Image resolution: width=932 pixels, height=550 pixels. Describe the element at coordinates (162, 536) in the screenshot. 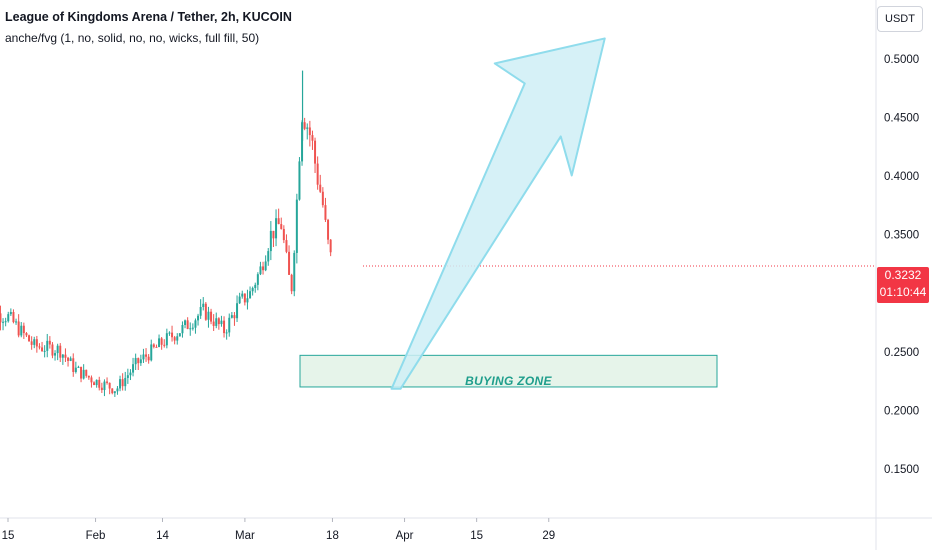

I see `x-tick-label: 14` at that location.